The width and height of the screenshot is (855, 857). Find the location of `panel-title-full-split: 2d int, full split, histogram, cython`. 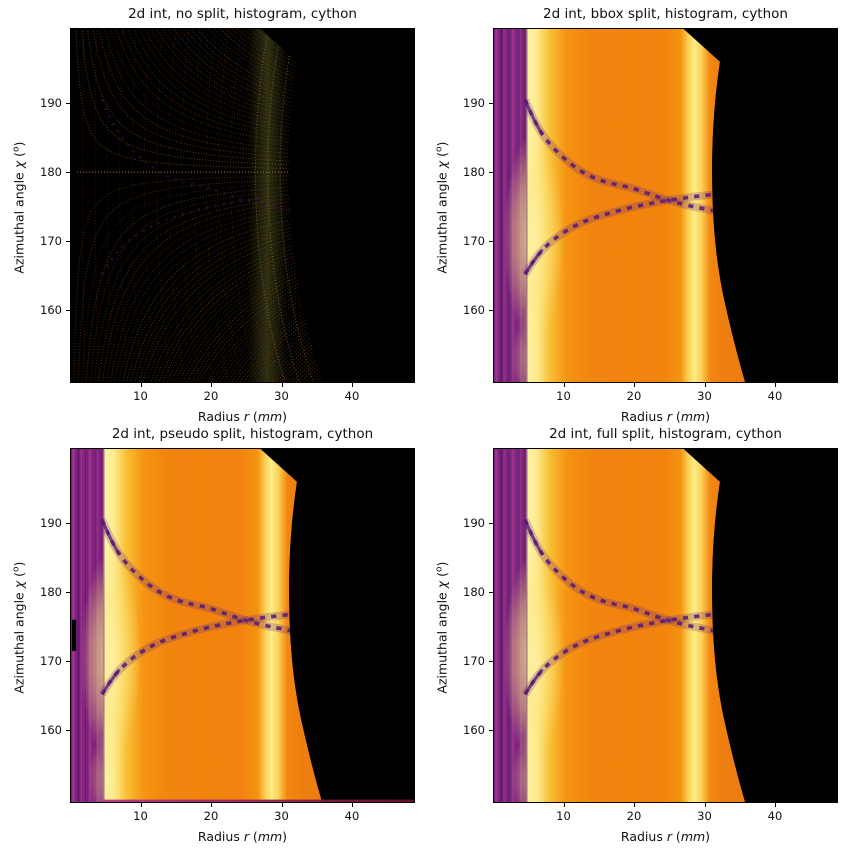

panel-title-full-split: 2d int, full split, histogram, cython is located at coordinates (665, 434).